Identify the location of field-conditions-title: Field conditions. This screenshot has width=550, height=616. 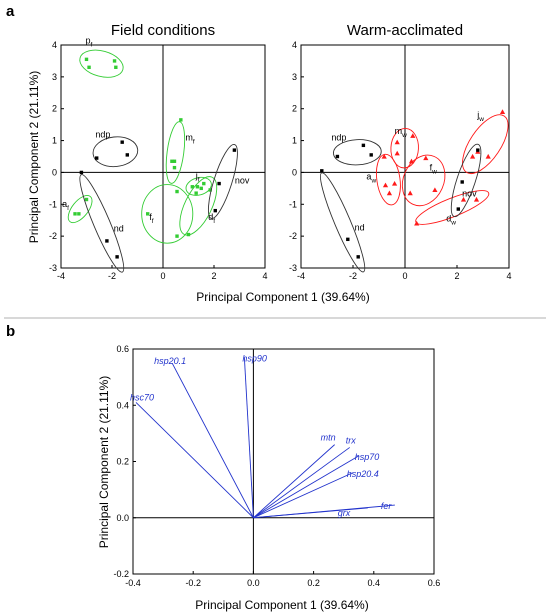
(163, 30).